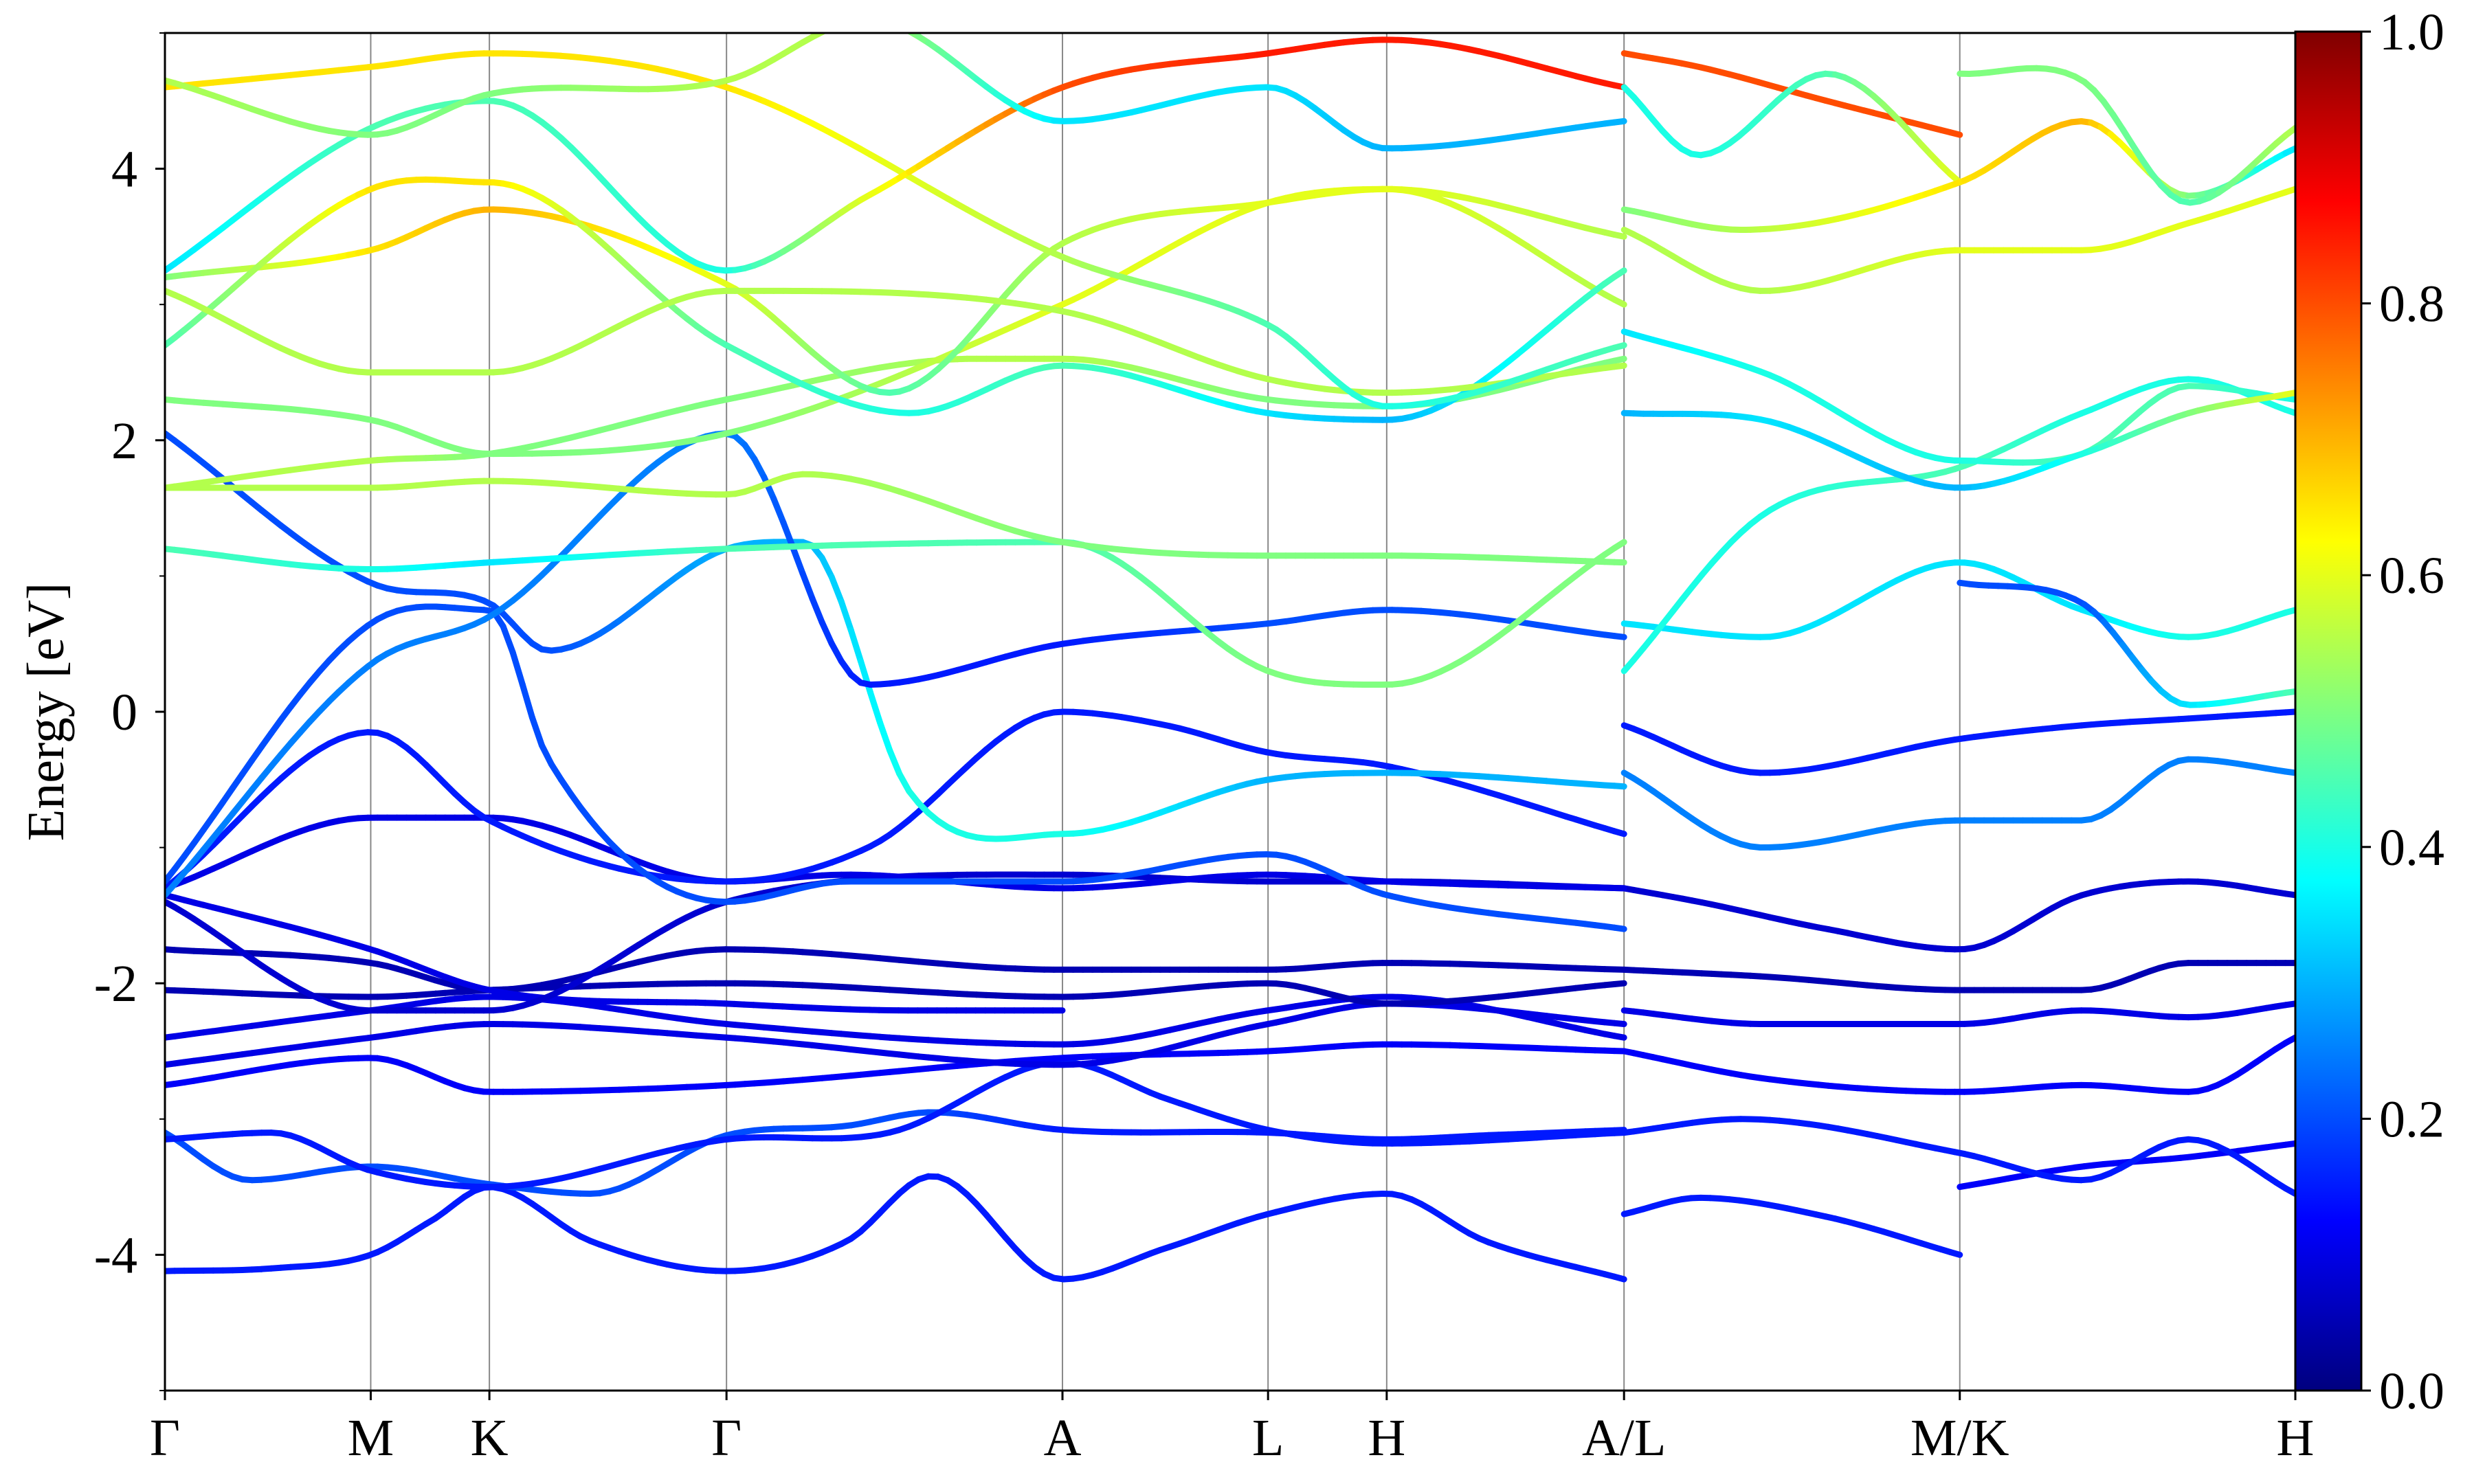 The image size is (2474, 1484). What do you see at coordinates (1268, 1438) in the screenshot?
I see `x-tick-label: L` at bounding box center [1268, 1438].